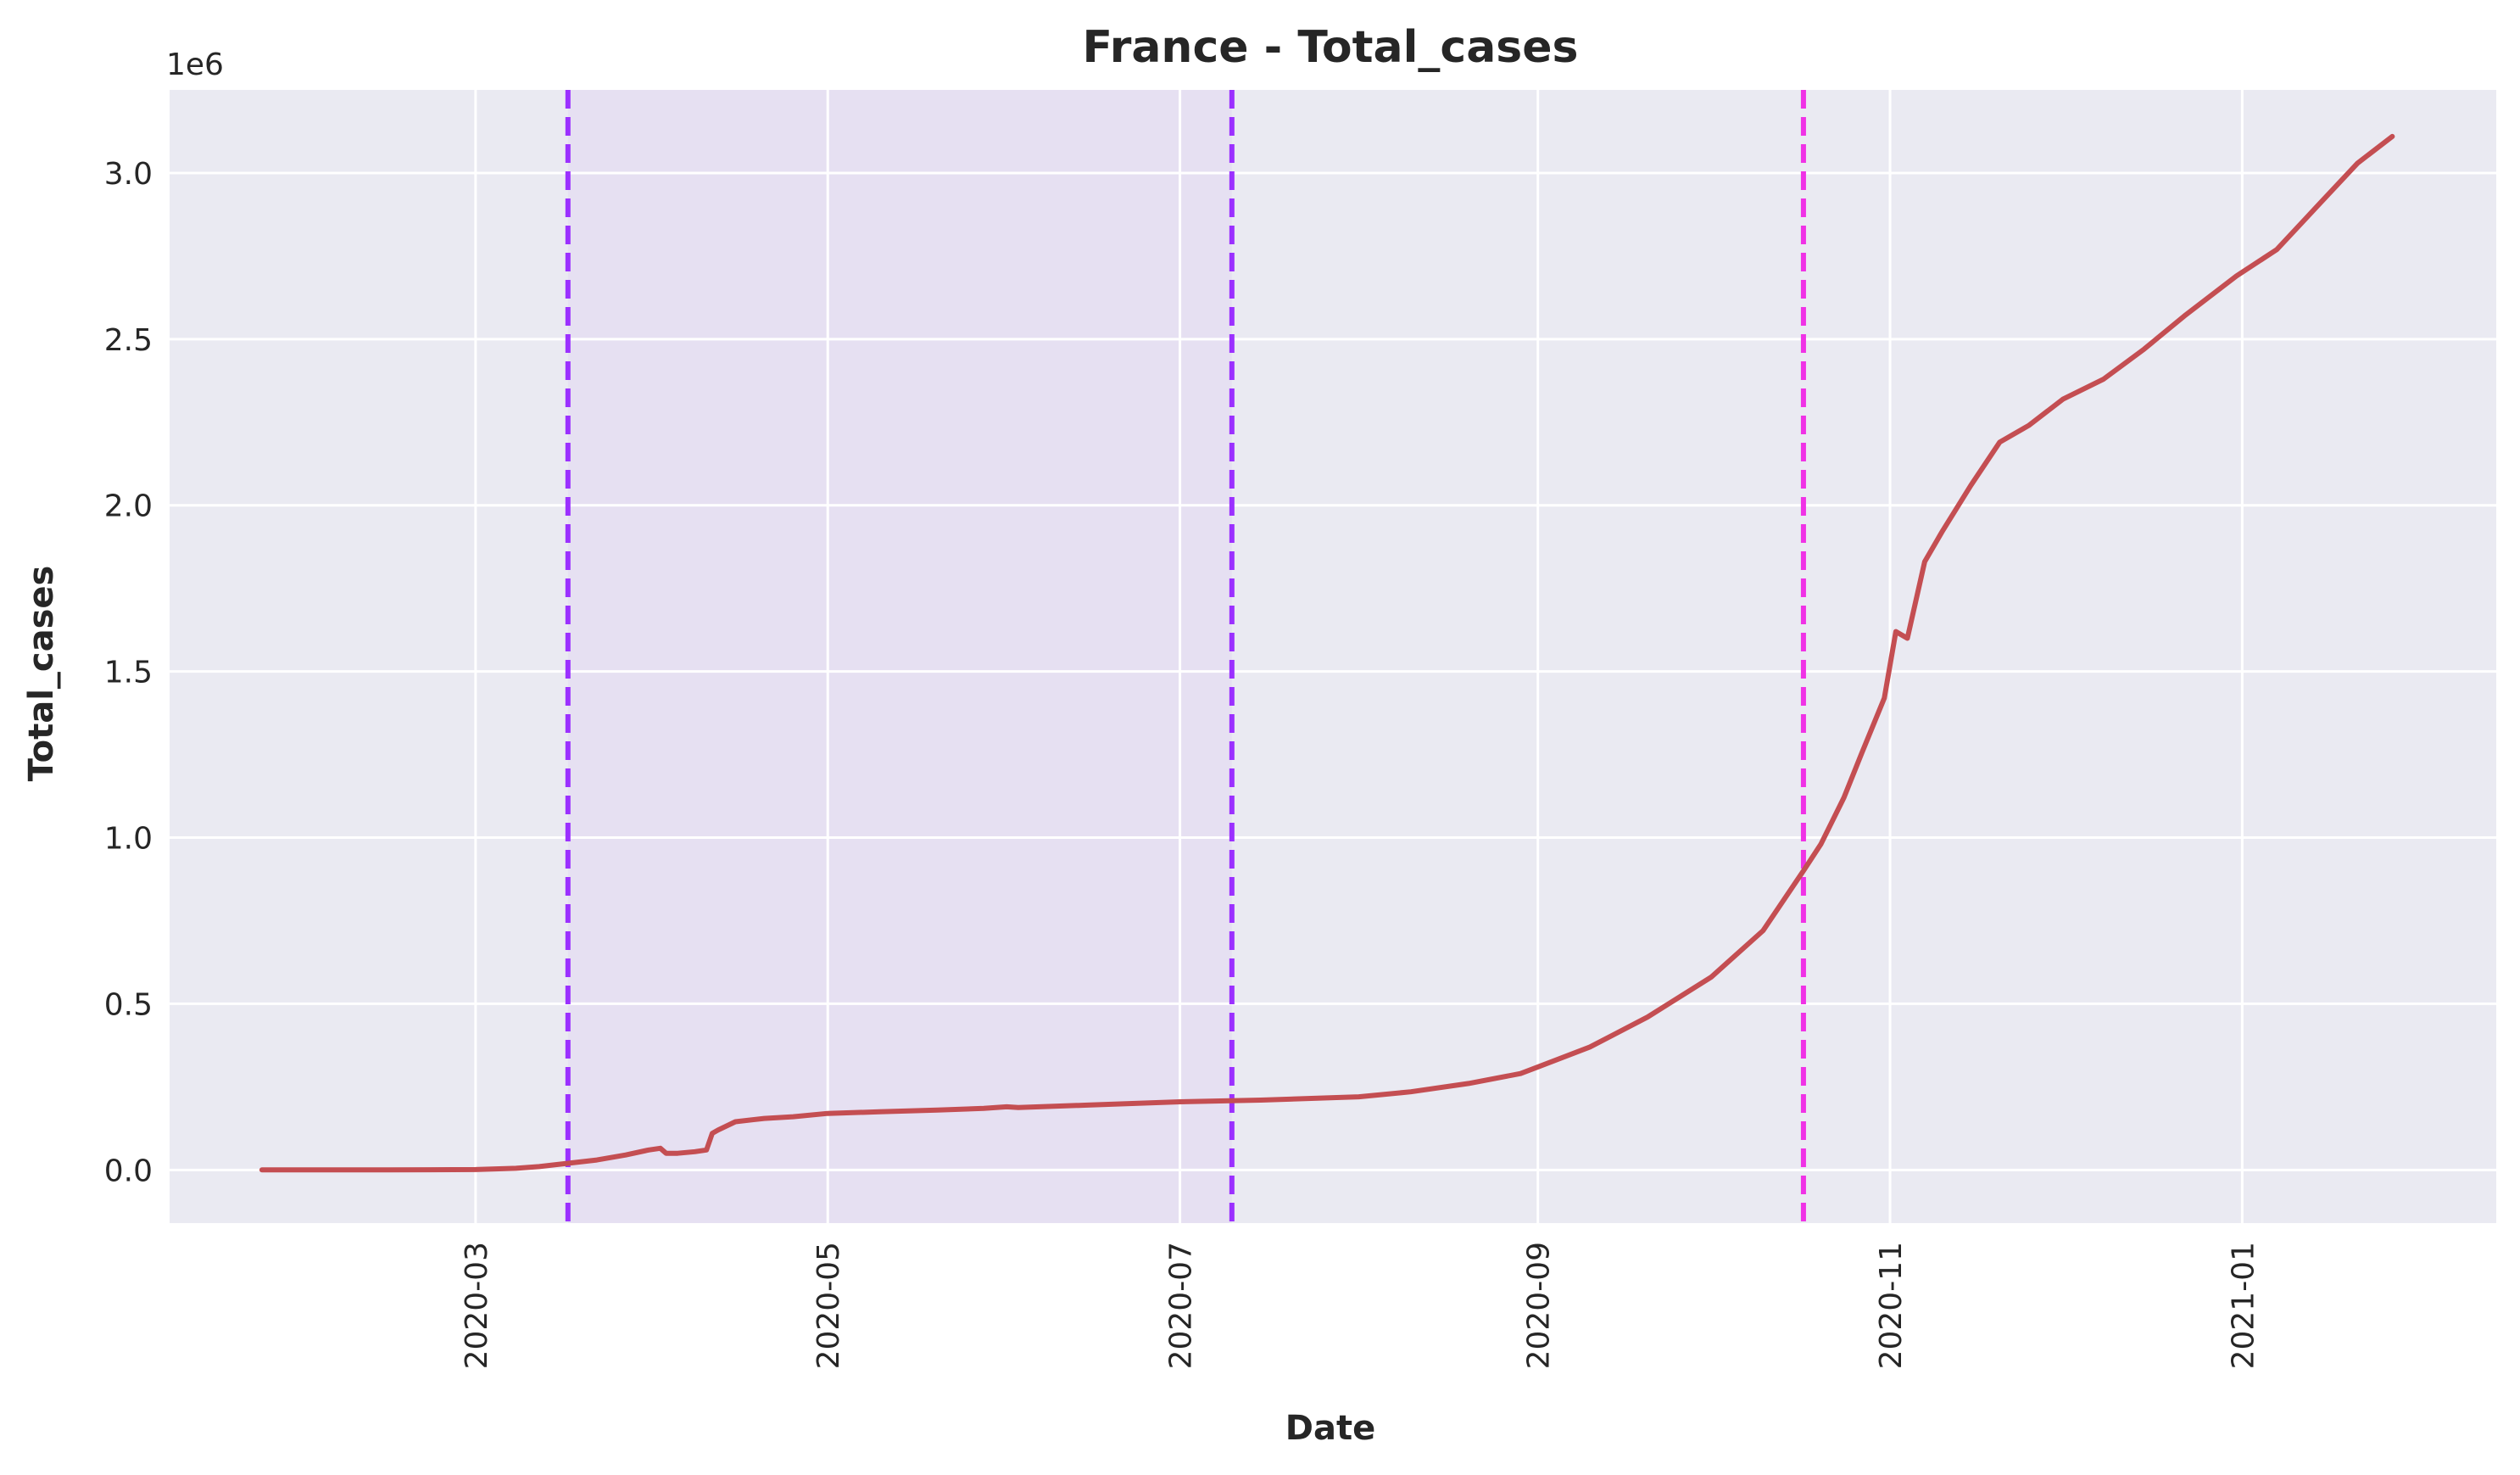 The image size is (2520, 1475). What do you see at coordinates (477, 1306) in the screenshot?
I see `x-tick-label: 2020-03` at bounding box center [477, 1306].